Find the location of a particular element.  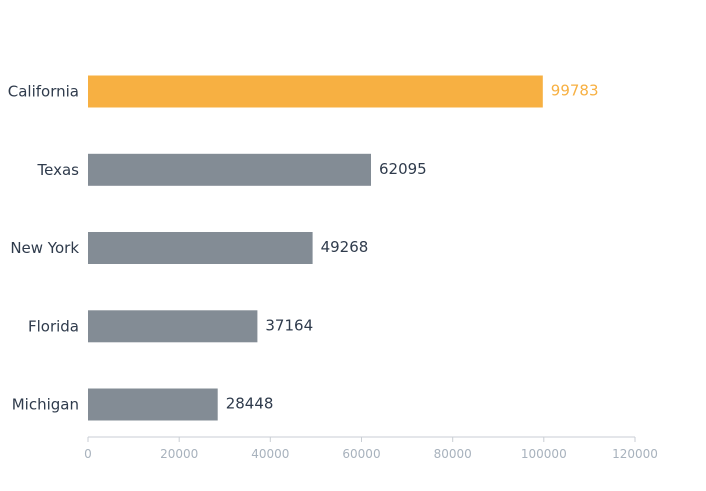

value-label-texas: 62095 is located at coordinates (403, 169).